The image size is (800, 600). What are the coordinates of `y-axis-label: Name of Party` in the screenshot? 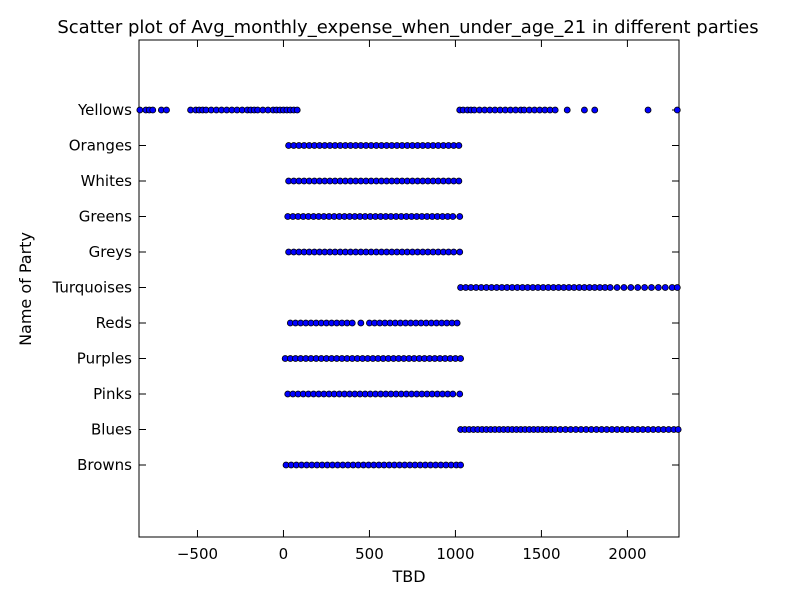 It's located at (25, 289).